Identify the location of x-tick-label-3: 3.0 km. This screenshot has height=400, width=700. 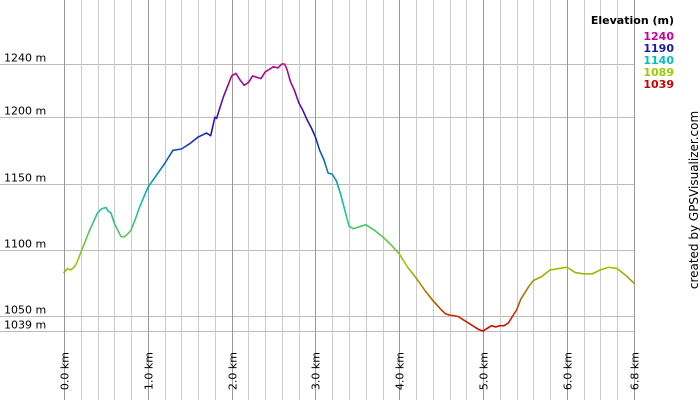
(316, 371).